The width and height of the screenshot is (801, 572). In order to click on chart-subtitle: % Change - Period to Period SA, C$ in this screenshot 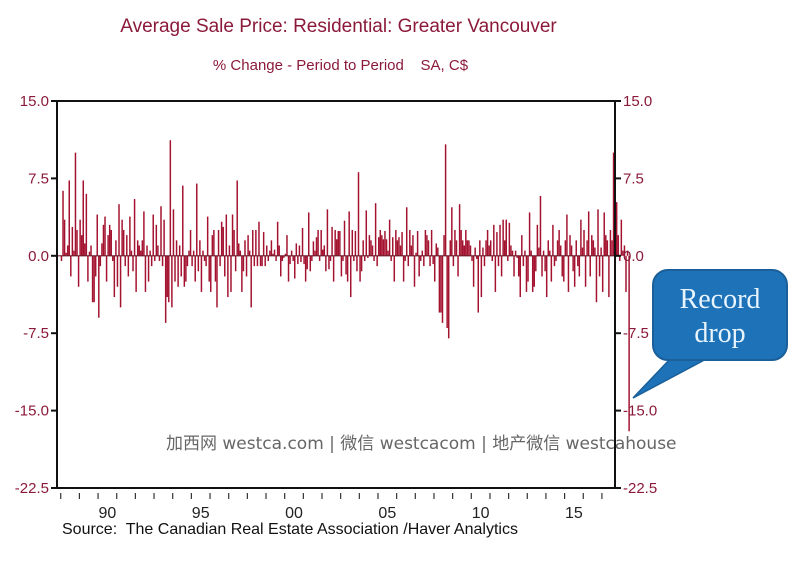, I will do `click(340, 65)`.